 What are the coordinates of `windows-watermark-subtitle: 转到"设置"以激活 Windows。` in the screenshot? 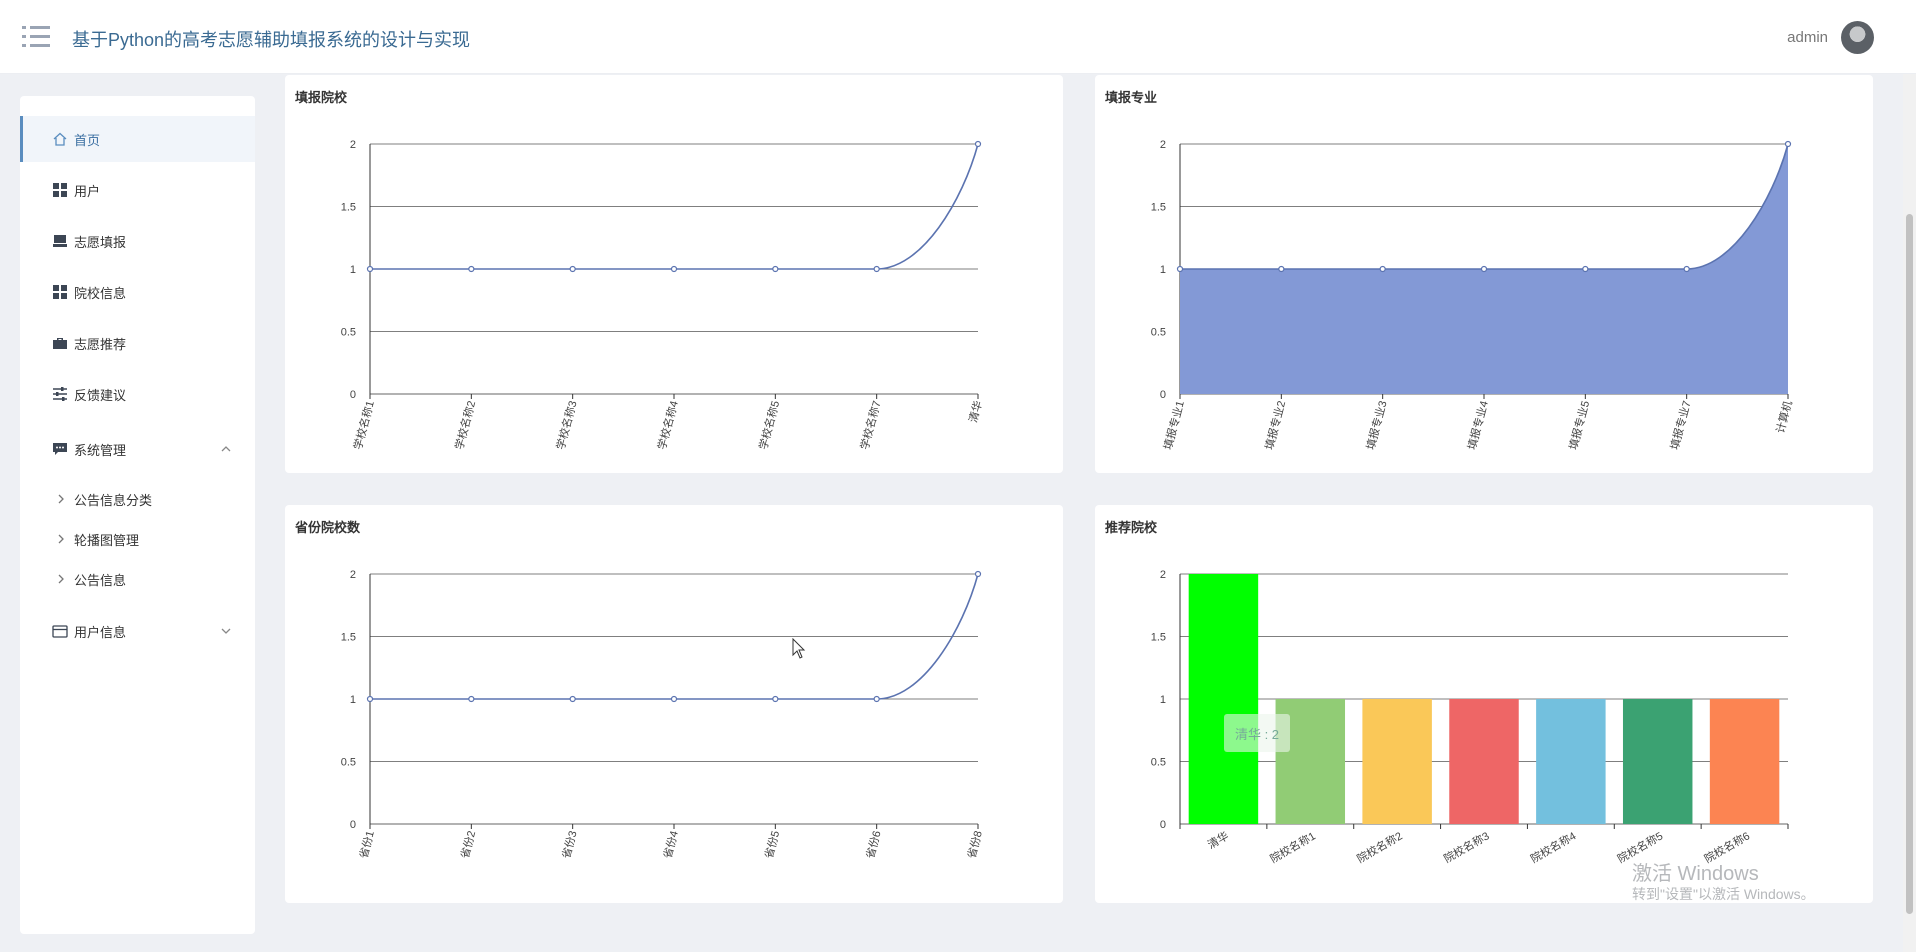 It's located at (1723, 894).